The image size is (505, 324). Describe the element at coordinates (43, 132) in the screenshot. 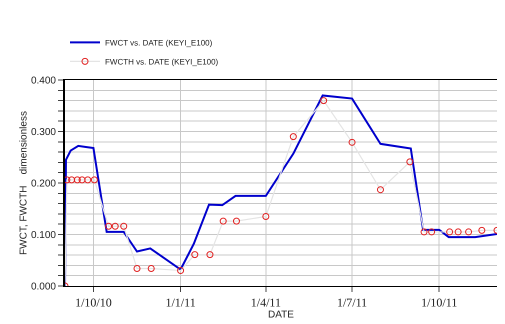

I see `y-tick-label: 0.300` at that location.